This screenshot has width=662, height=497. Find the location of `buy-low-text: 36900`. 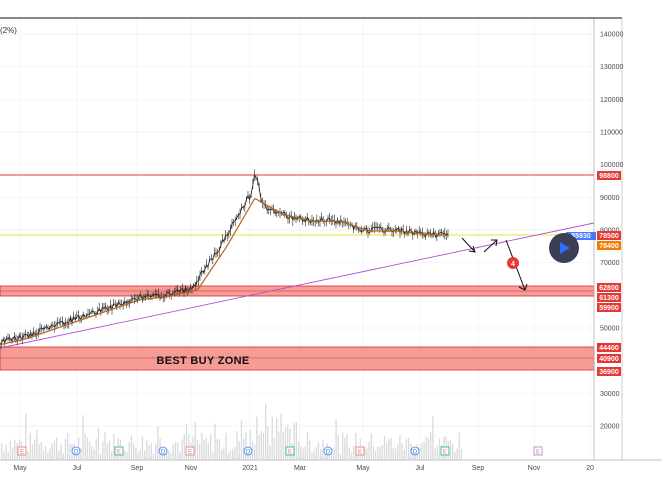

buy-low-text: 36900 is located at coordinates (609, 372).